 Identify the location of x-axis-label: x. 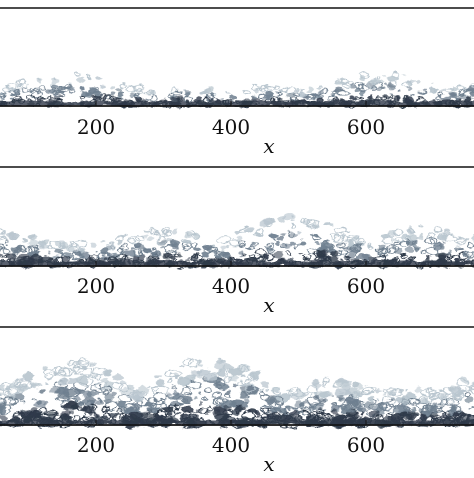
(268, 463).